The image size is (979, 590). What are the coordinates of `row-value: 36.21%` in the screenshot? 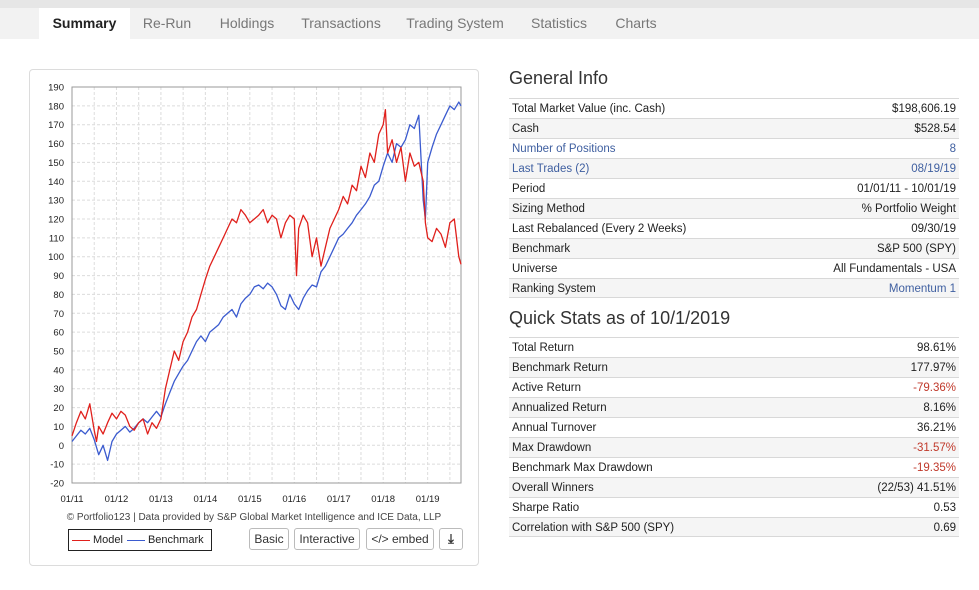 It's located at (936, 428).